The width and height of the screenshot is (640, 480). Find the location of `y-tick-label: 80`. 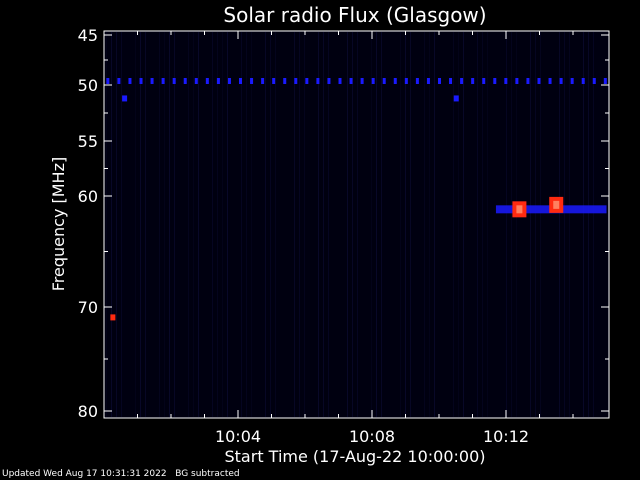

y-tick-label: 80 is located at coordinates (88, 411).